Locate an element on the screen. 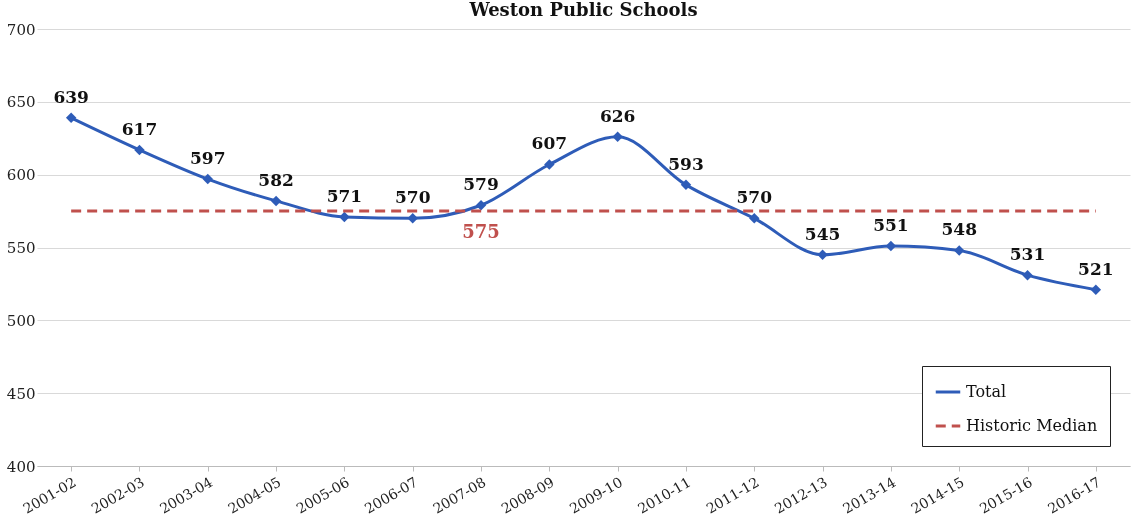  y-tick-label: 500 is located at coordinates (21, 320).